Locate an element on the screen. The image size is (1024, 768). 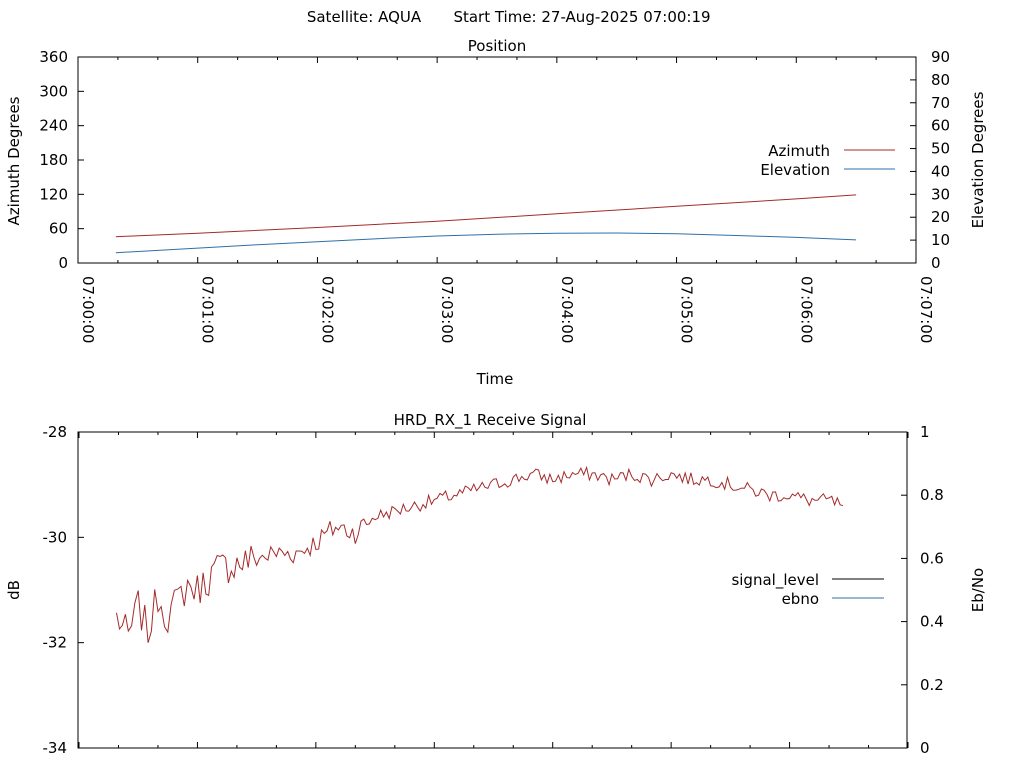
y-tick-label: 180 is located at coordinates (53, 160).